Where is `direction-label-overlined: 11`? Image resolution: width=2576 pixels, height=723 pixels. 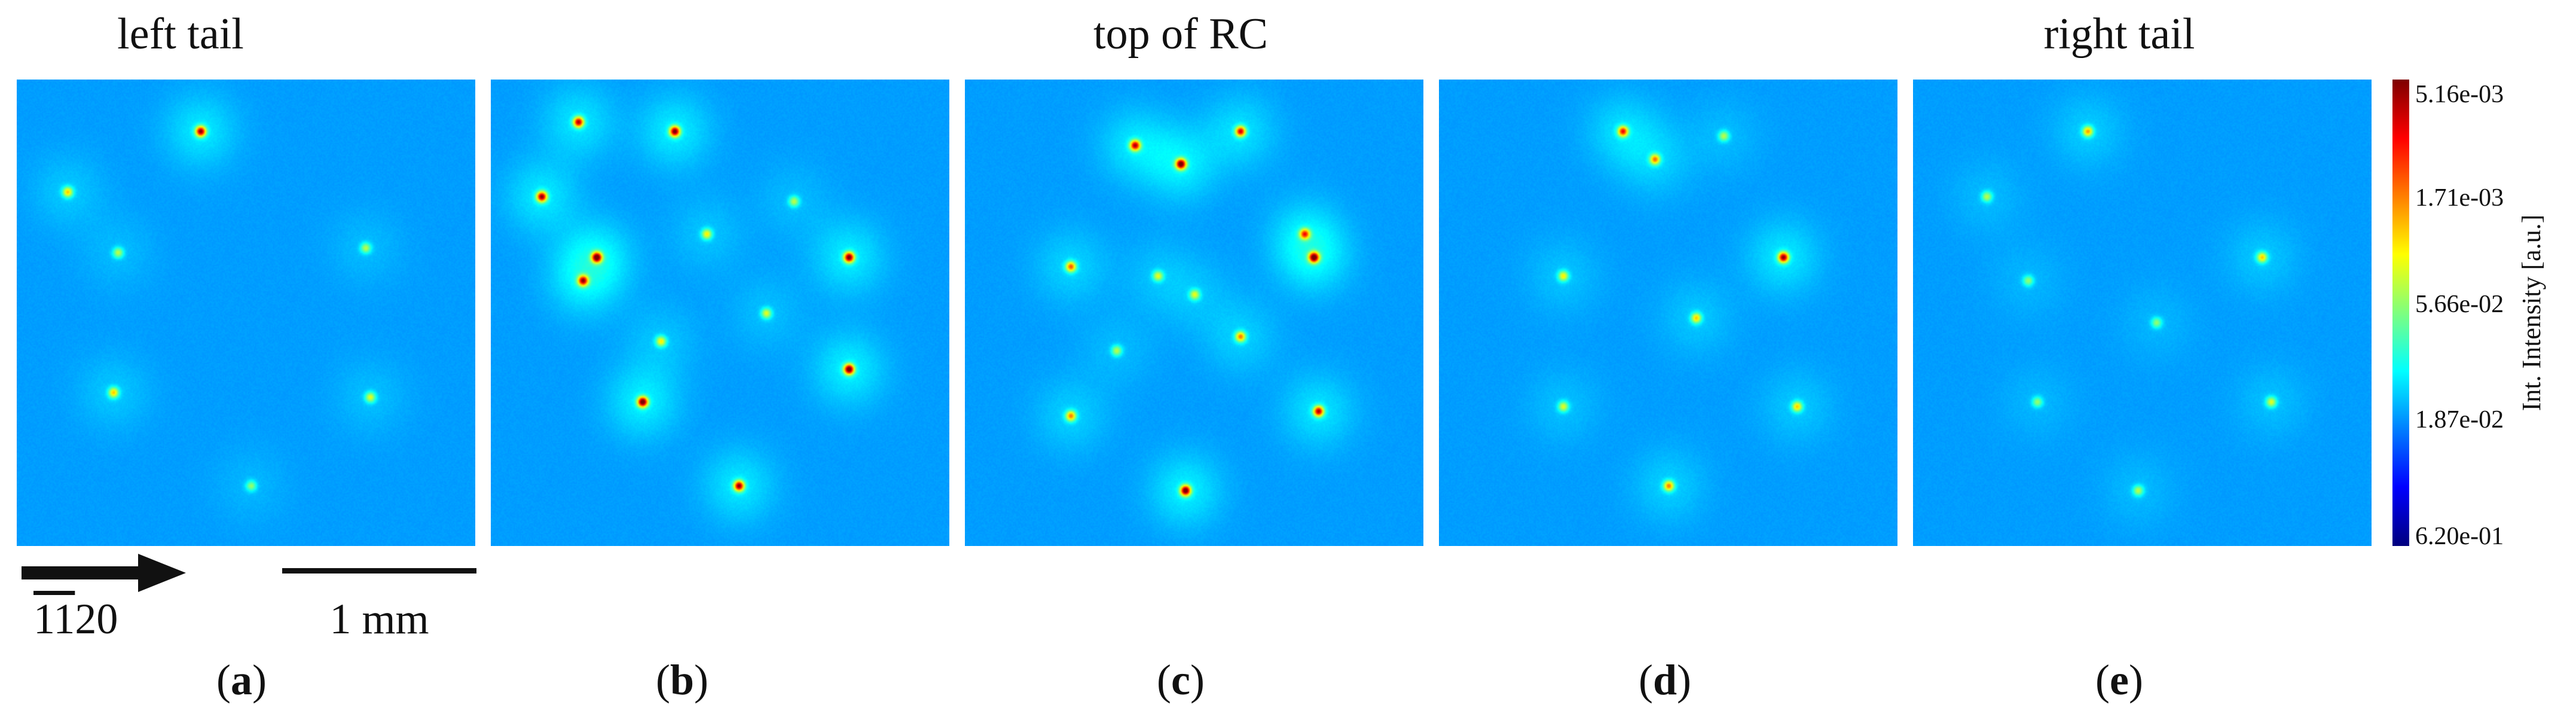 direction-label-overlined: 11 is located at coordinates (54, 619).